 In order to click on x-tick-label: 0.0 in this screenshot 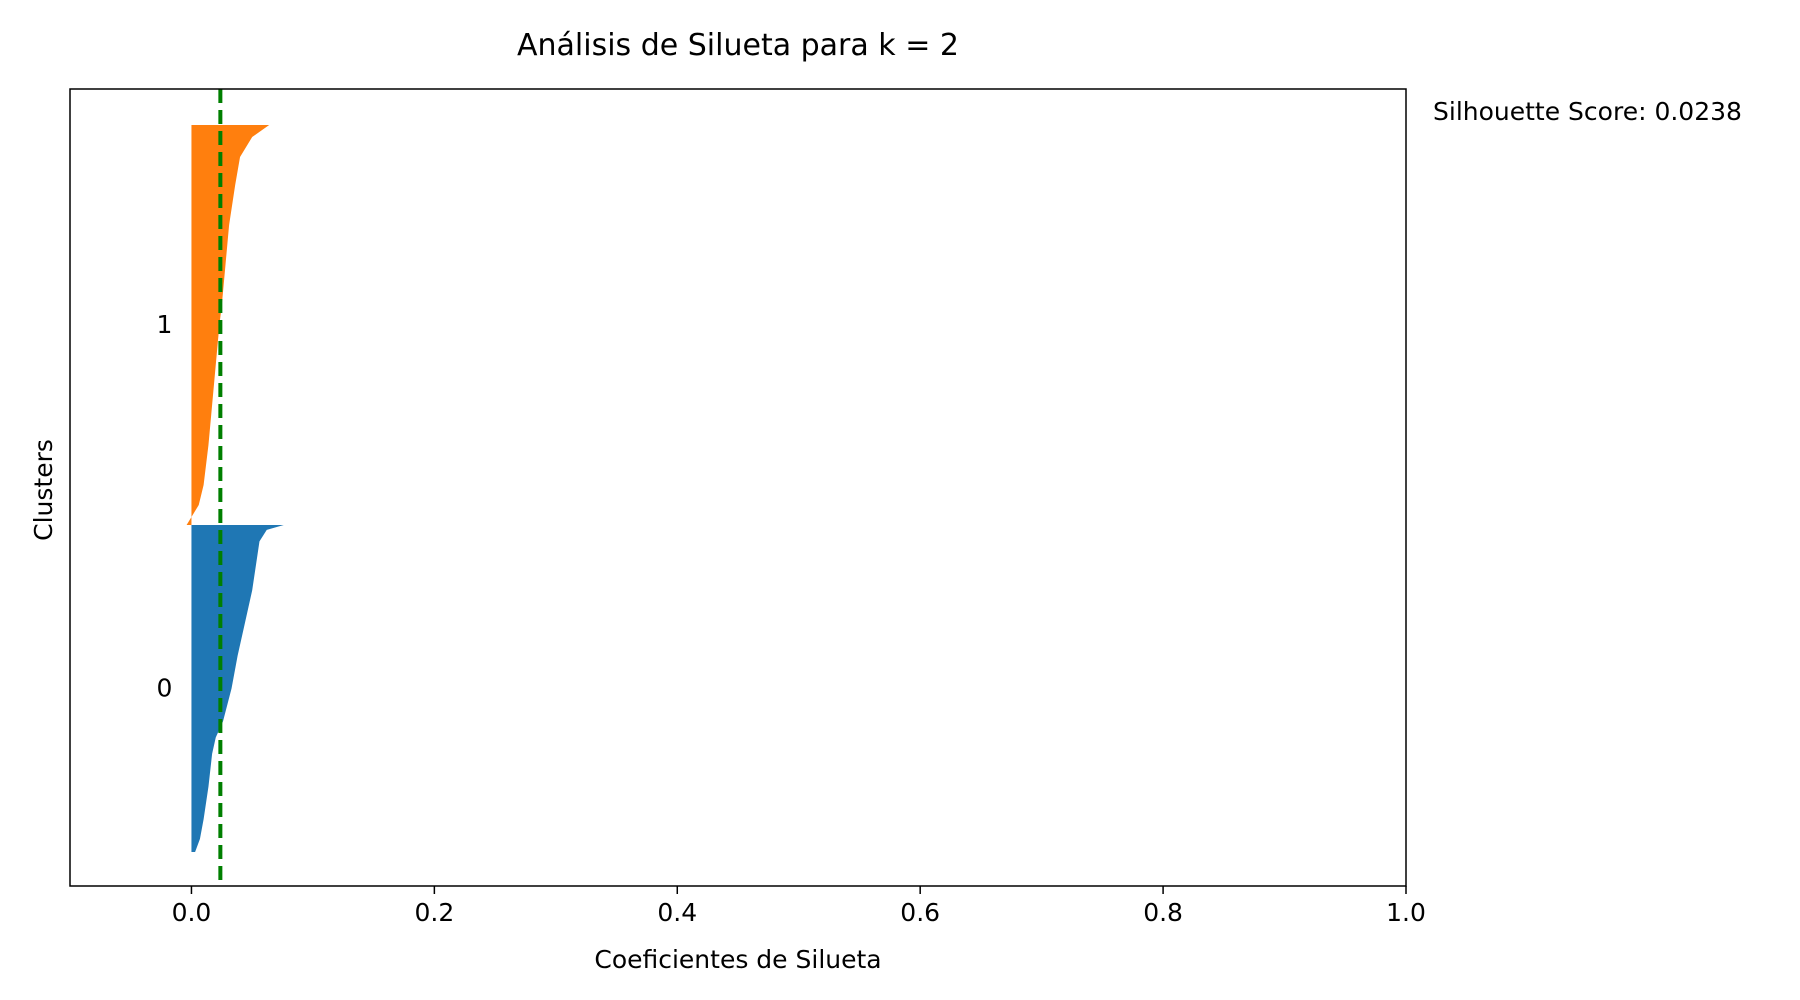, I will do `click(192, 912)`.